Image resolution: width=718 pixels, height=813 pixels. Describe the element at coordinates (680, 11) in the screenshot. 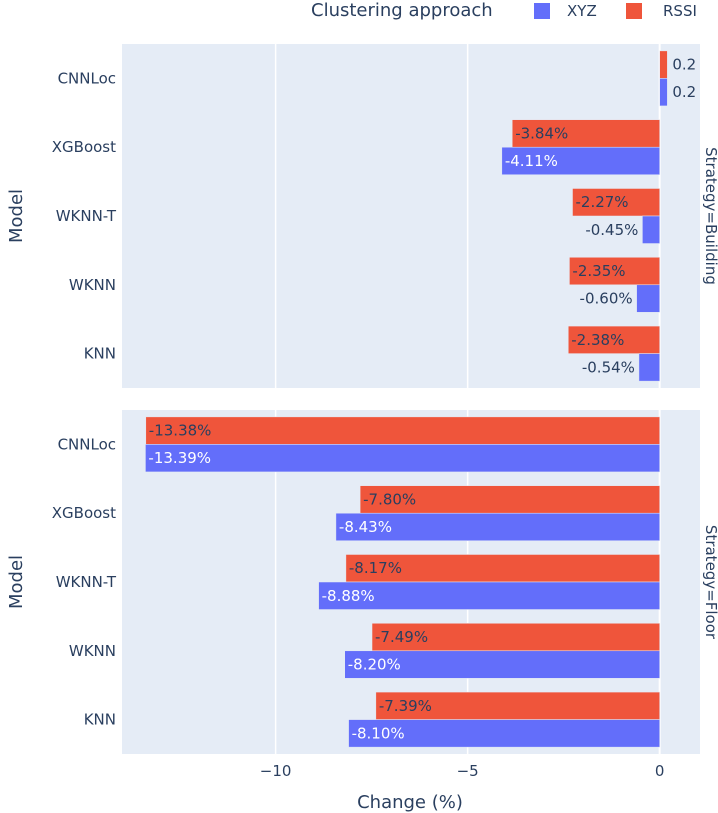

I see `legend-label-rssi: RSSI` at that location.